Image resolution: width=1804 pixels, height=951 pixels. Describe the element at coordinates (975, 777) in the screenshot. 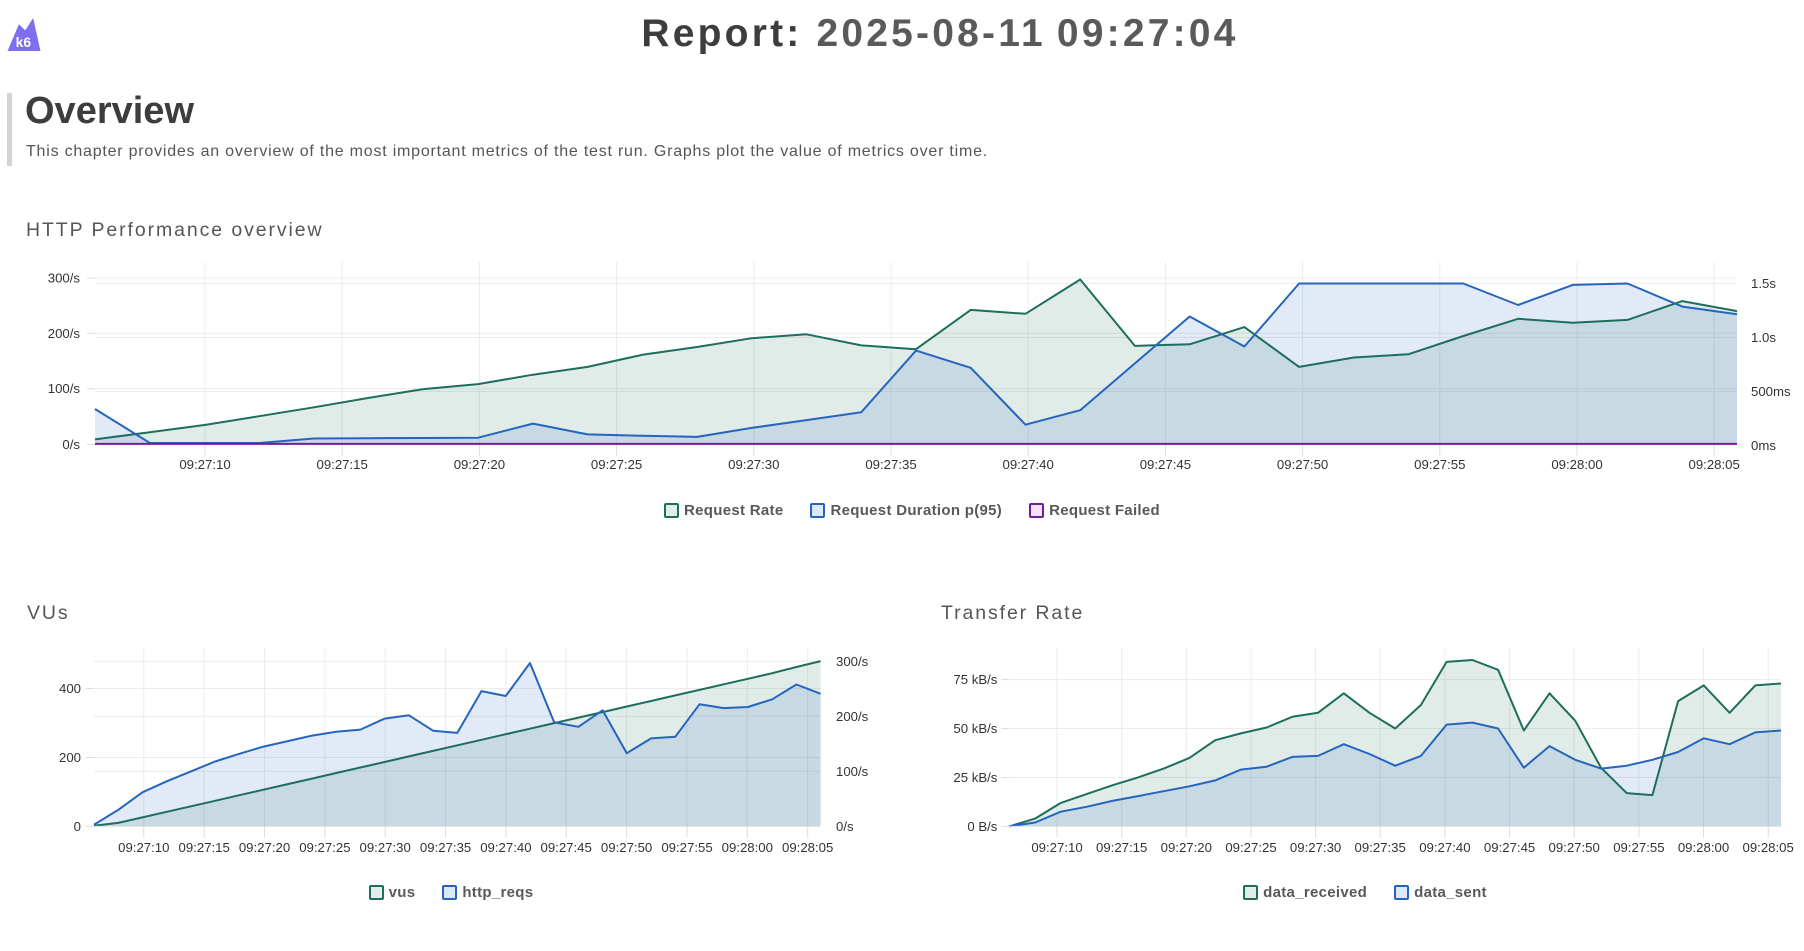

I see `svg-text: 25 kB/s` at that location.